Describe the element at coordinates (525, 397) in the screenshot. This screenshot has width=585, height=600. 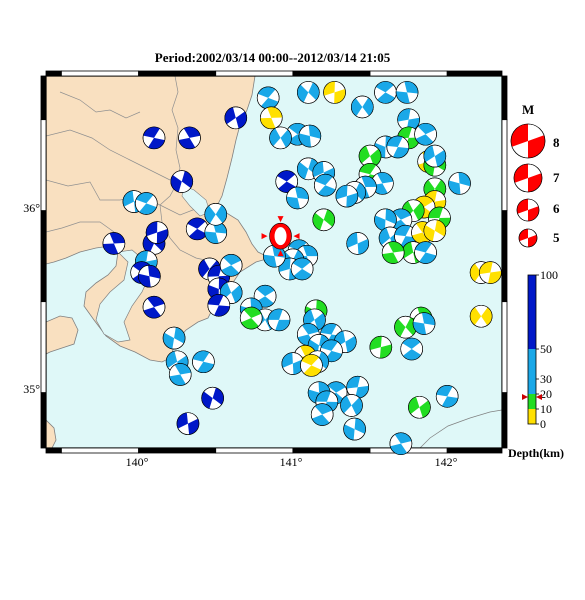
I see `depth-marker-left` at that location.